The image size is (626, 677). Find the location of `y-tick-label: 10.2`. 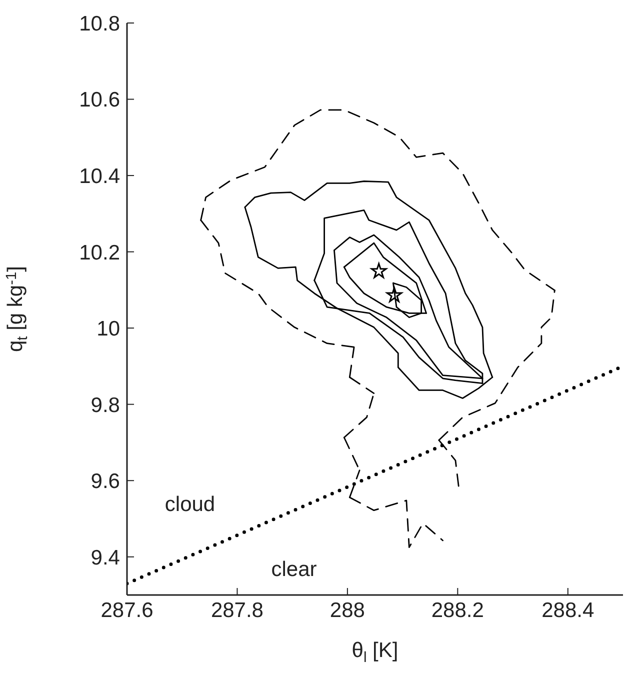

y-tick-label: 10.2 is located at coordinates (99, 252).